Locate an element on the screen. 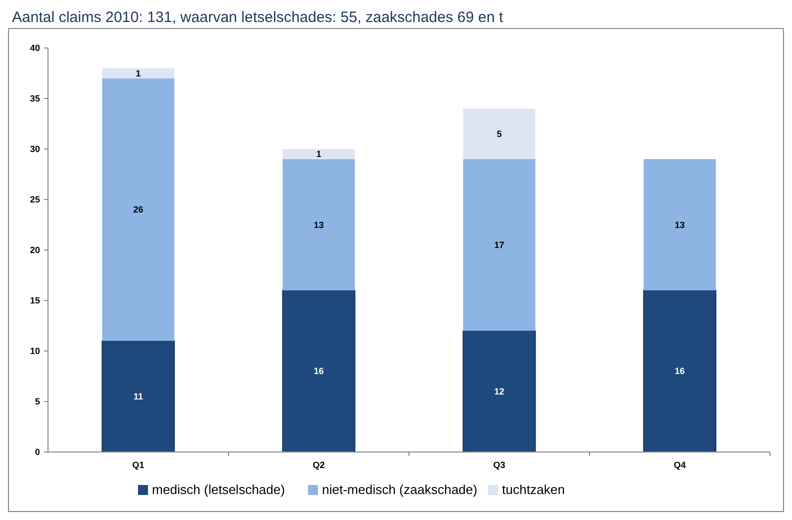 The width and height of the screenshot is (792, 520). data-label: 5 is located at coordinates (499, 133).